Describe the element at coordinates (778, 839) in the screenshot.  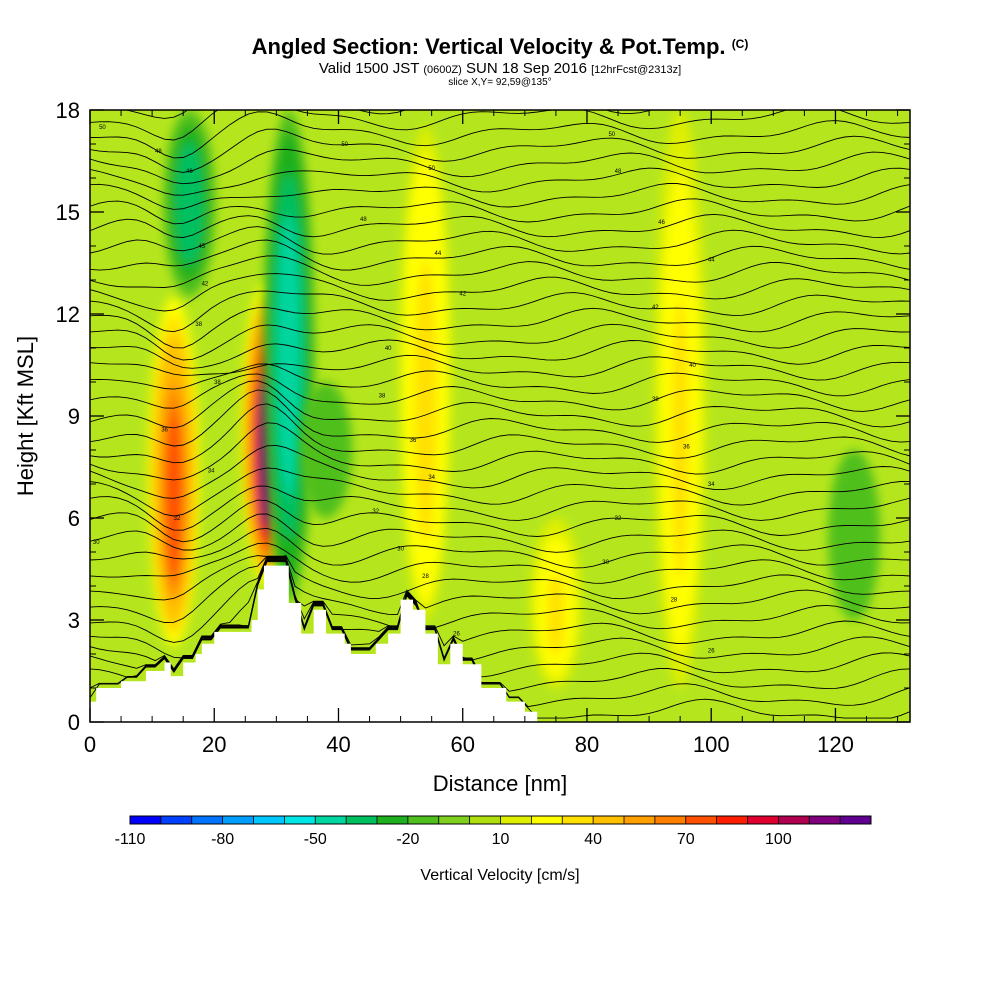
I see `colorbar-label: 100` at that location.